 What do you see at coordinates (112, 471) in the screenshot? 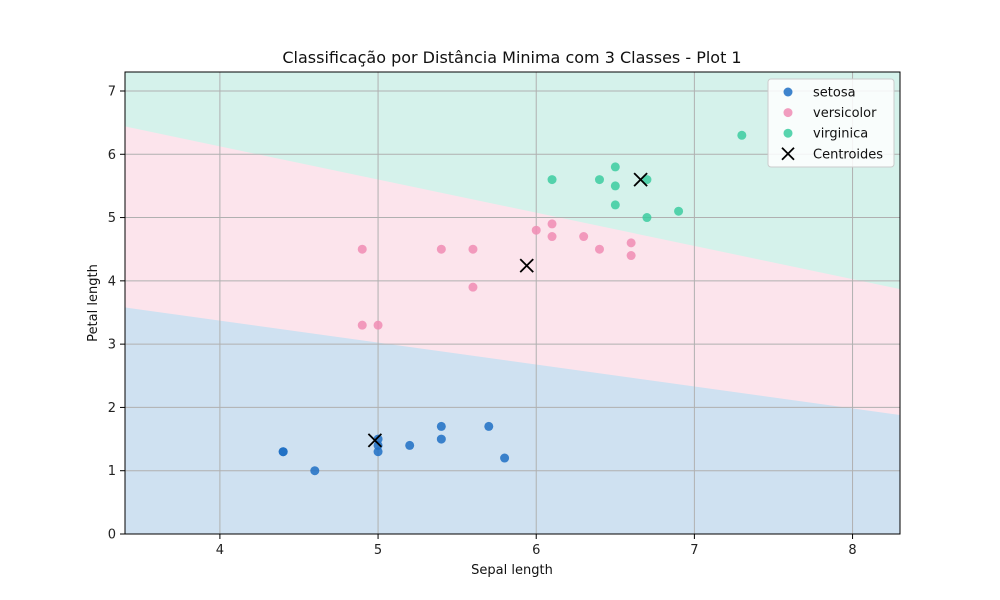
I see `y-tick-label: 1` at bounding box center [112, 471].